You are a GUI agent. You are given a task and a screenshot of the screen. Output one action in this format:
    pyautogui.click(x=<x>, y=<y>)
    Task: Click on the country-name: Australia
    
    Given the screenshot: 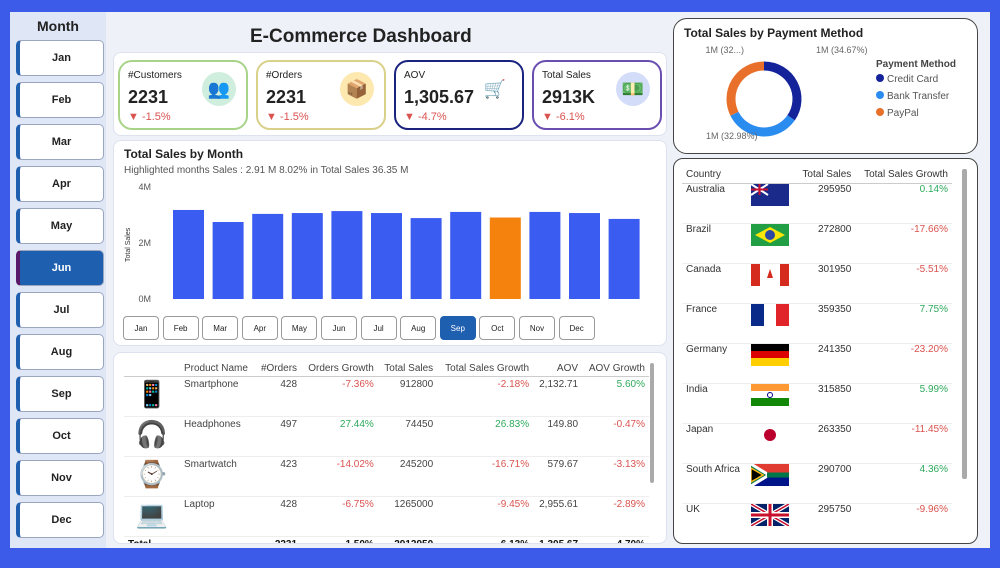 What is the action you would take?
    pyautogui.click(x=705, y=189)
    